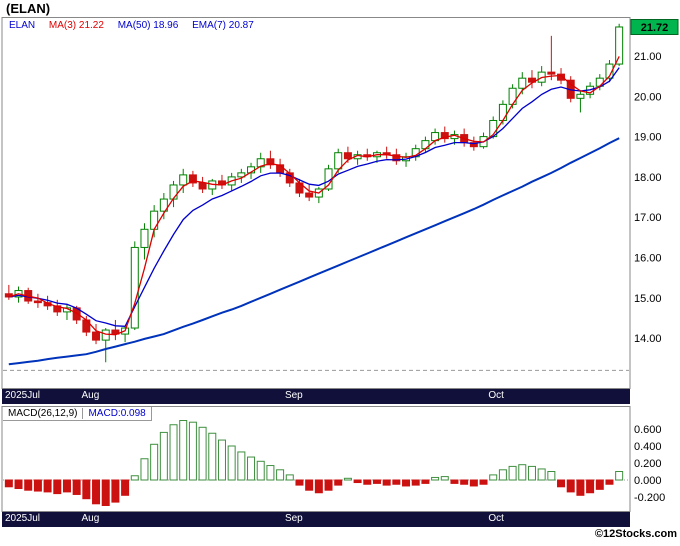  Describe the element at coordinates (23, 518) in the screenshot. I see `month-label: 2025Jul` at that location.